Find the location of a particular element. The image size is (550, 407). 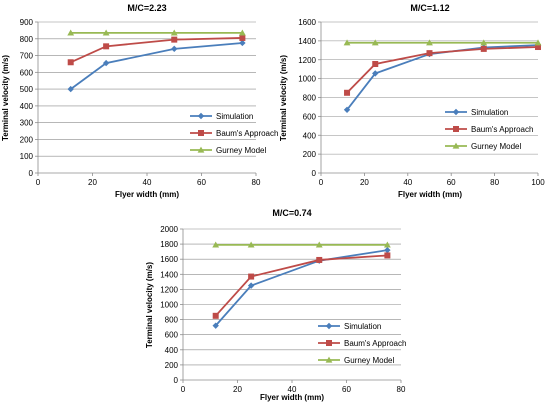

y-tick-label: 700 is located at coordinates (27, 56).